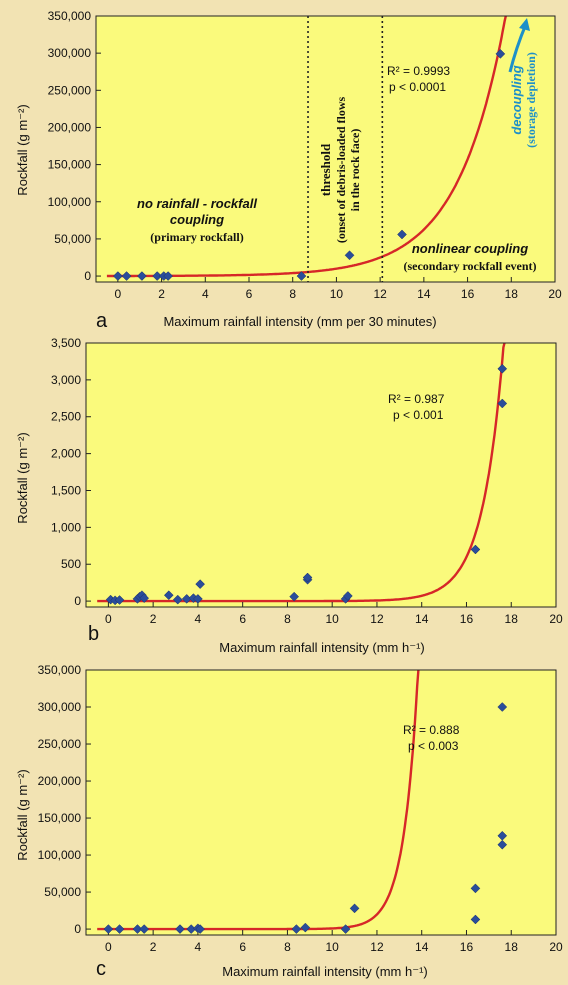 The height and width of the screenshot is (985, 568). Describe the element at coordinates (66, 527) in the screenshot. I see `panel-b-ytick-label: 1,000` at that location.